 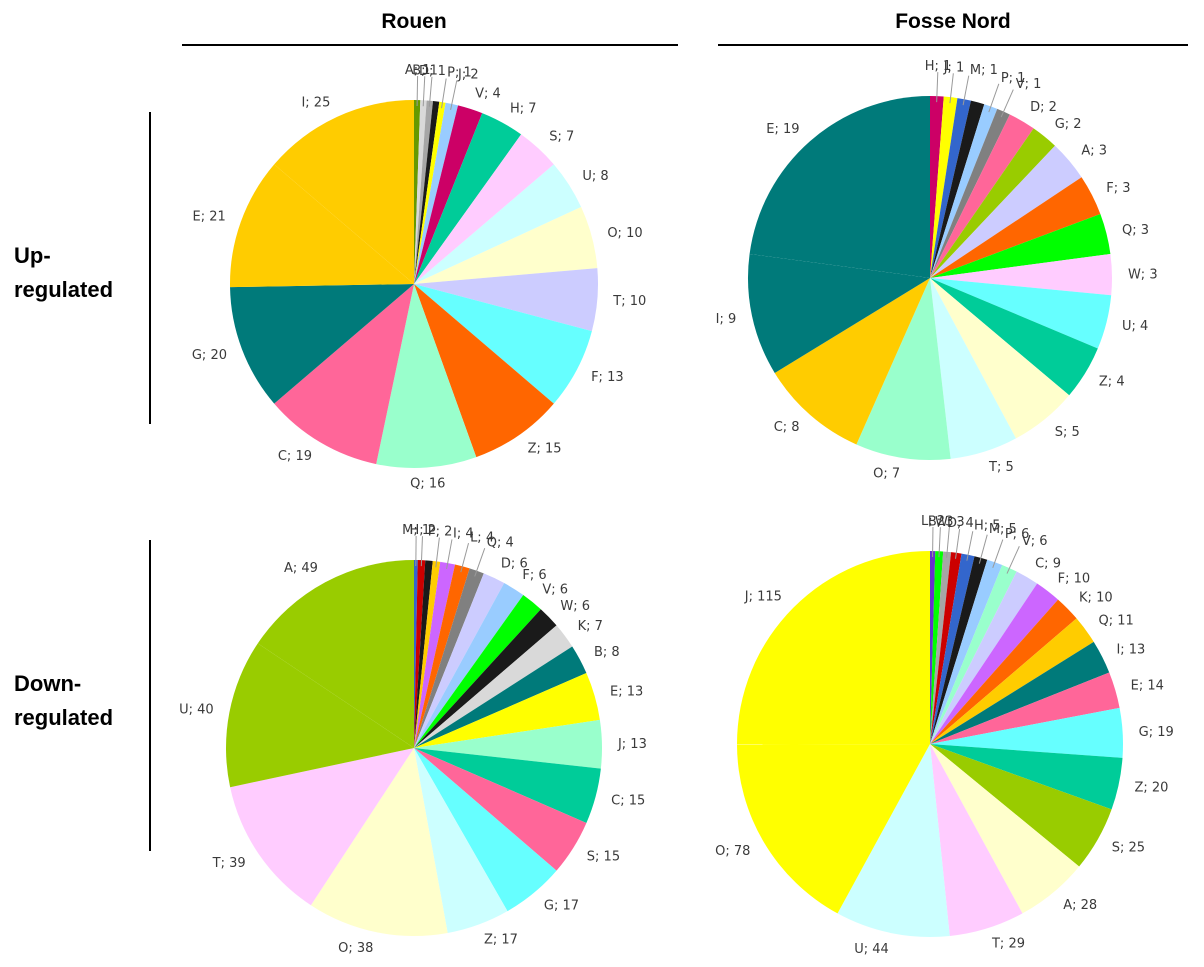 What do you see at coordinates (953, 45) in the screenshot?
I see `column-rule-fosse-nord` at bounding box center [953, 45].